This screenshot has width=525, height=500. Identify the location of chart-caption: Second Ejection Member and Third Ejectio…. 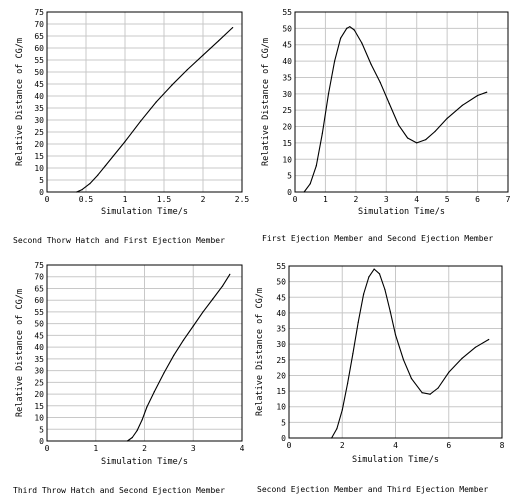
(372, 489).